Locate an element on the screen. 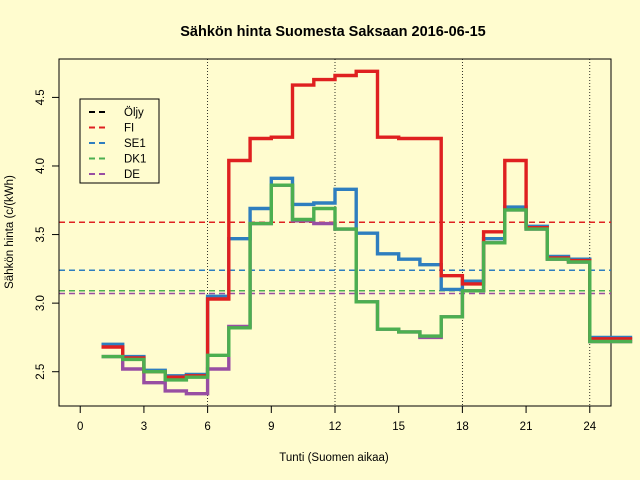 Image resolution: width=640 pixels, height=480 pixels. x-axis-label: Tunti (Suomen aikaa) is located at coordinates (334, 458).